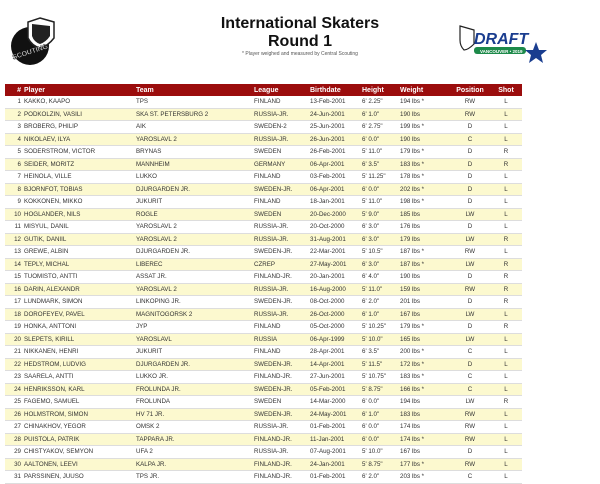 The height and width of the screenshot is (484, 600). What do you see at coordinates (195, 302) in the screenshot?
I see `cell-team: LINKOPING JR.` at bounding box center [195, 302].